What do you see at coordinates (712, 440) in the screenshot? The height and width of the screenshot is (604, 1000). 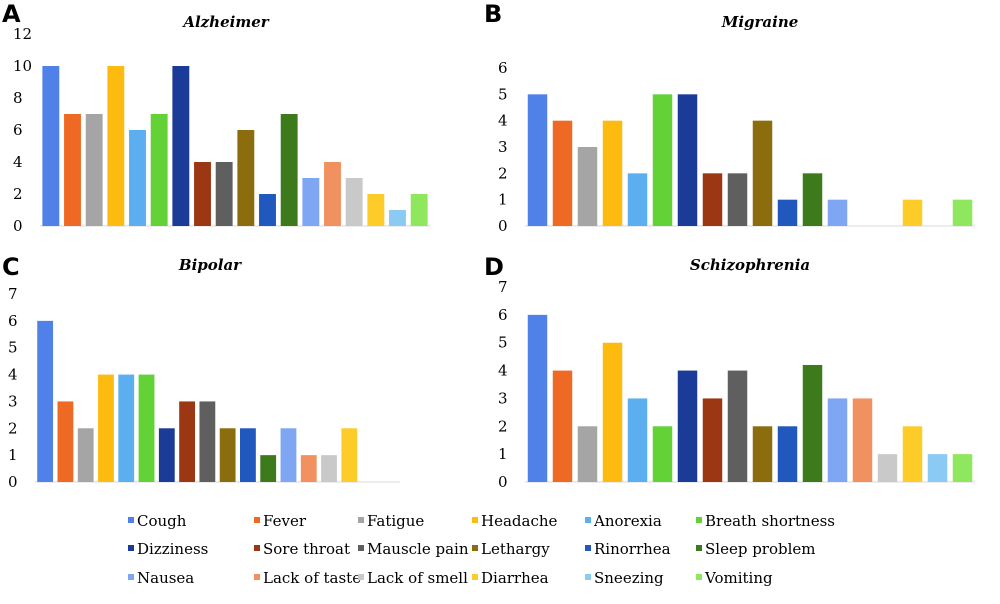 I see `bar-sore-throat` at bounding box center [712, 440].